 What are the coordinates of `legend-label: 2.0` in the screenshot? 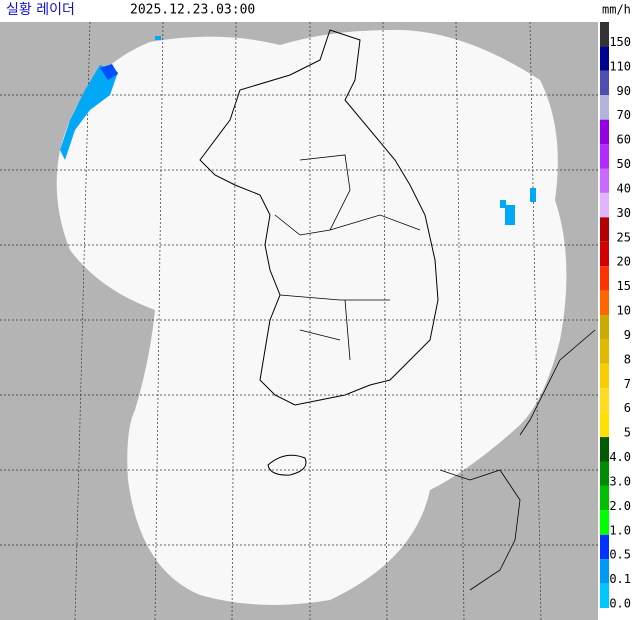 It's located at (620, 506).